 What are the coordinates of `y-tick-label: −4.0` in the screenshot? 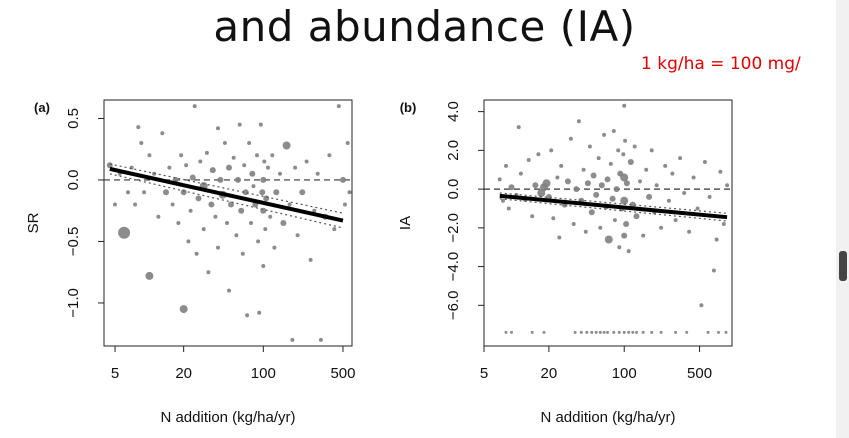 It's located at (453, 267).